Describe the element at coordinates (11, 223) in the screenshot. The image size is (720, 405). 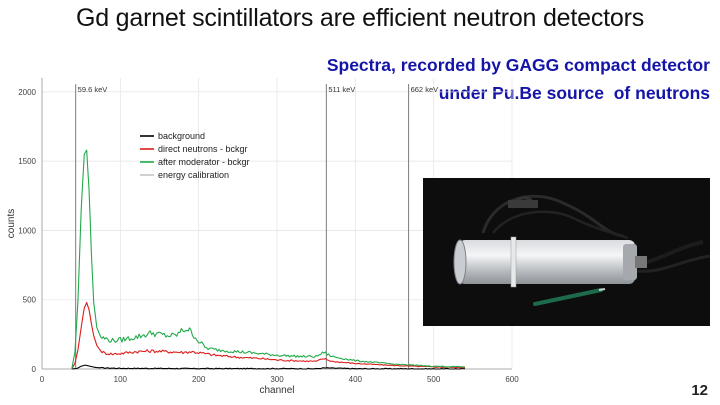
I see `y-axis-title: counts` at that location.